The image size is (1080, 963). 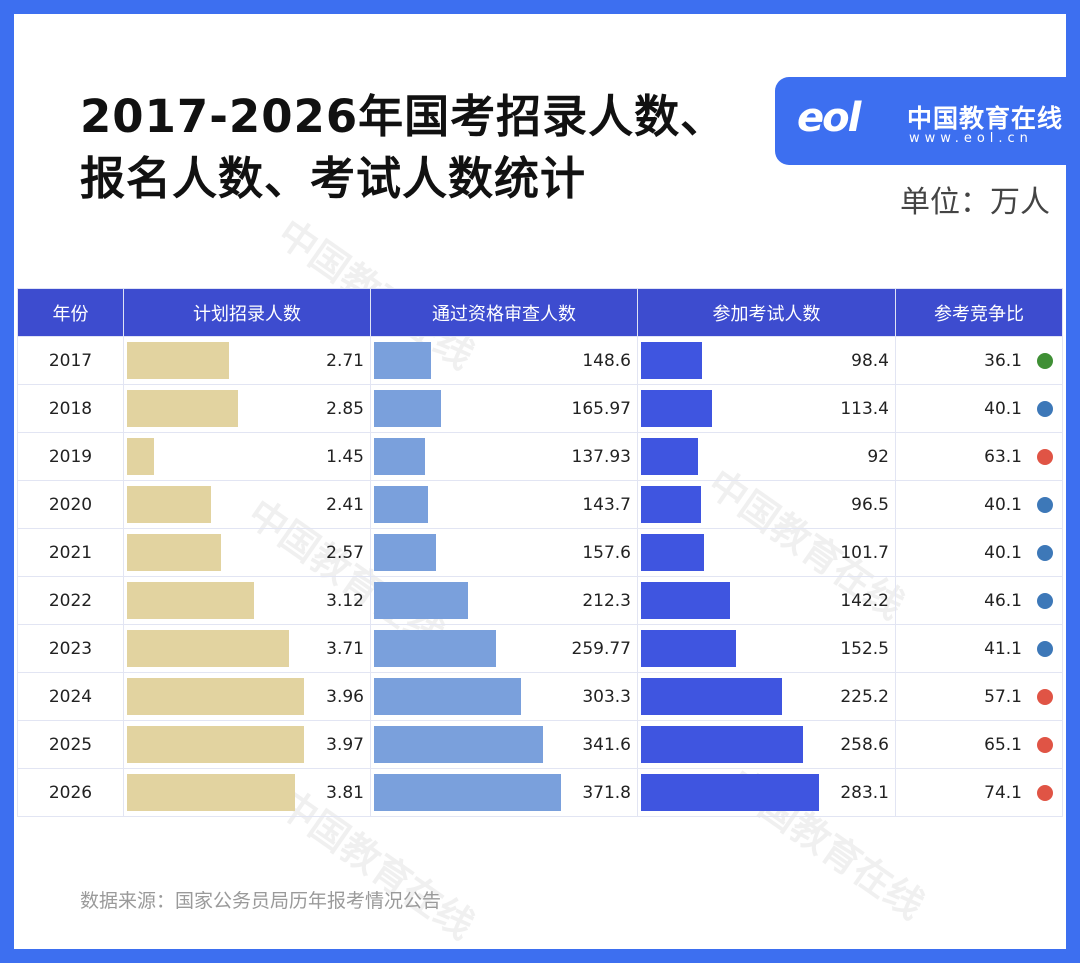 What do you see at coordinates (766, 504) in the screenshot?
I see `exam-cell: 96.5` at bounding box center [766, 504].